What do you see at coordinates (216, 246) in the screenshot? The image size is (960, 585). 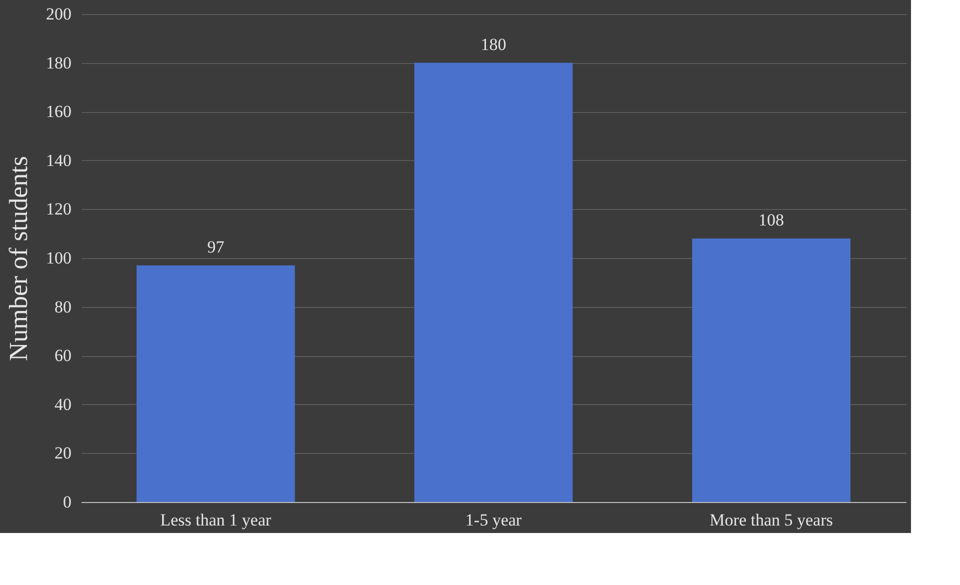 I see `data-label: 97` at bounding box center [216, 246].